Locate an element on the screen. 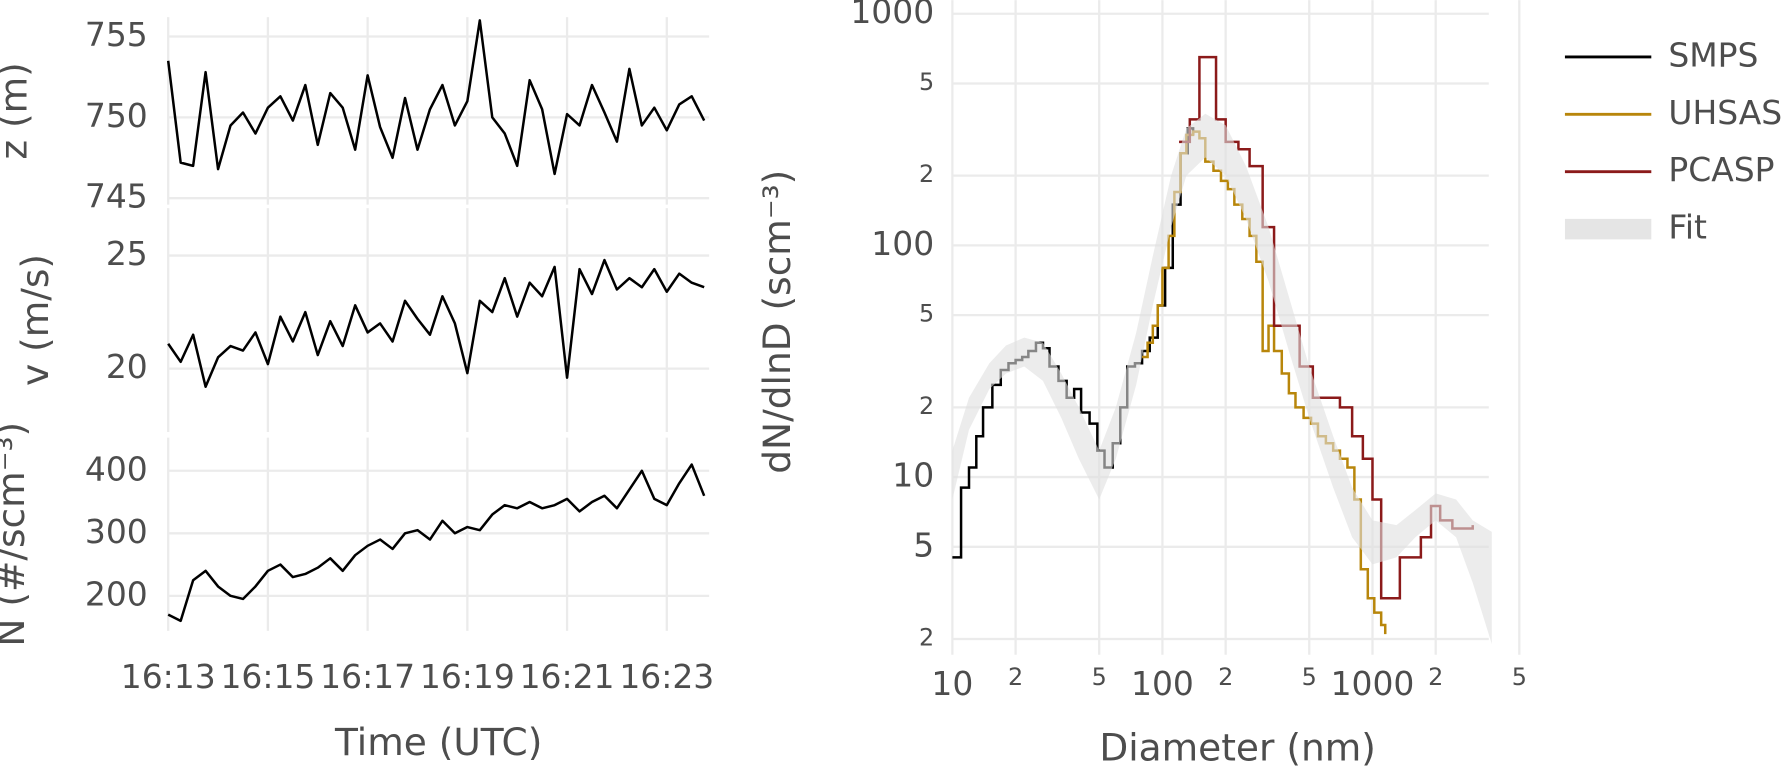 The image size is (1782, 773). x-tick-label: 16:21 is located at coordinates (567, 676).